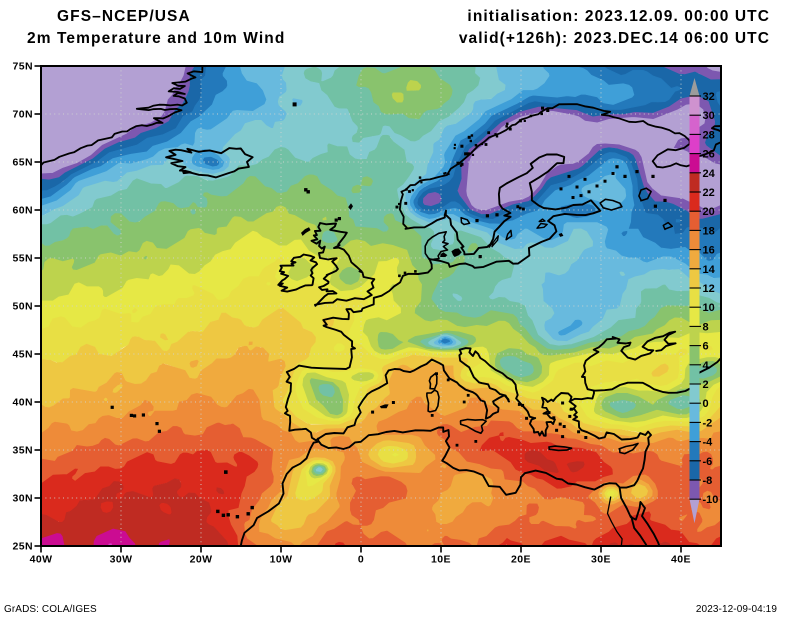 This screenshot has width=800, height=618. I want to click on svg-text: 20W, so click(201, 560).